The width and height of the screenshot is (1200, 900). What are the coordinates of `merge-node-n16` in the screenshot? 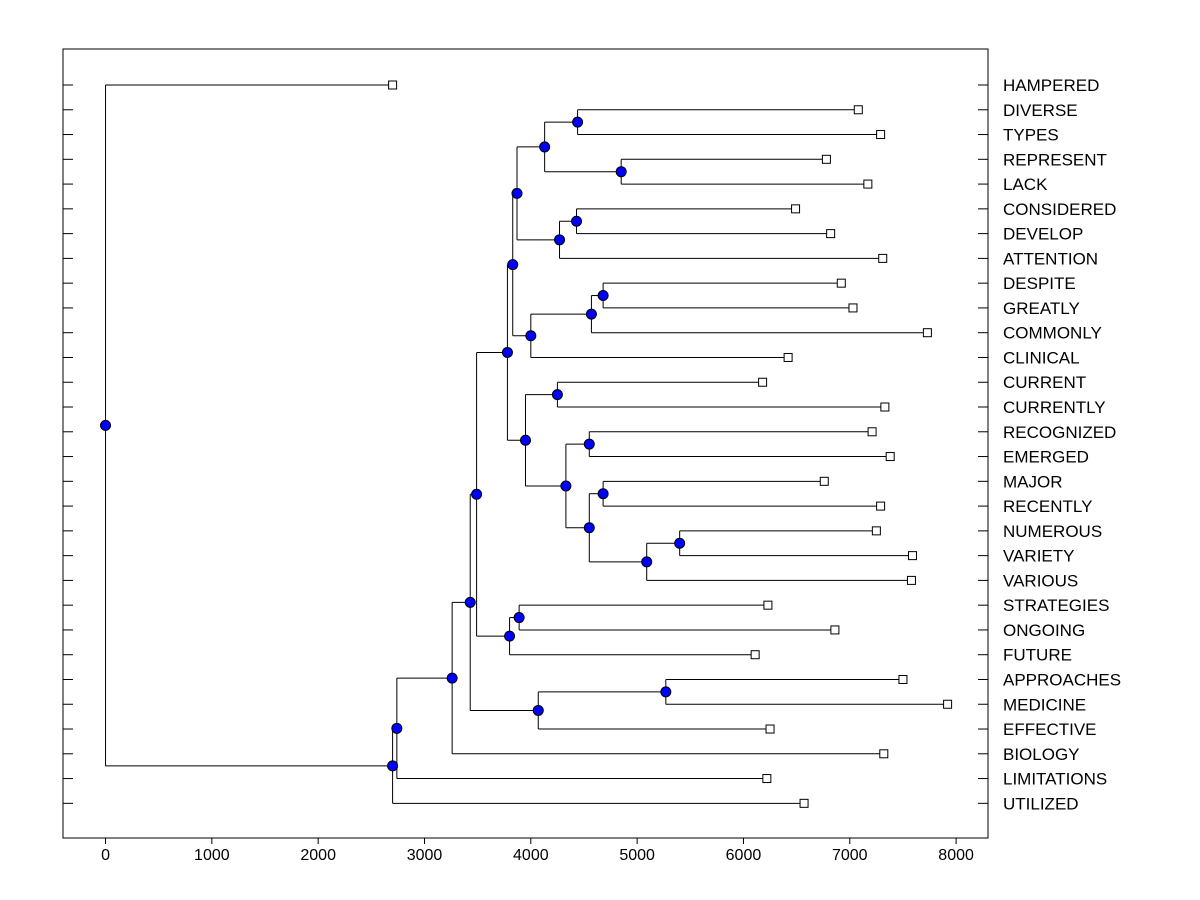 It's located at (589, 528).